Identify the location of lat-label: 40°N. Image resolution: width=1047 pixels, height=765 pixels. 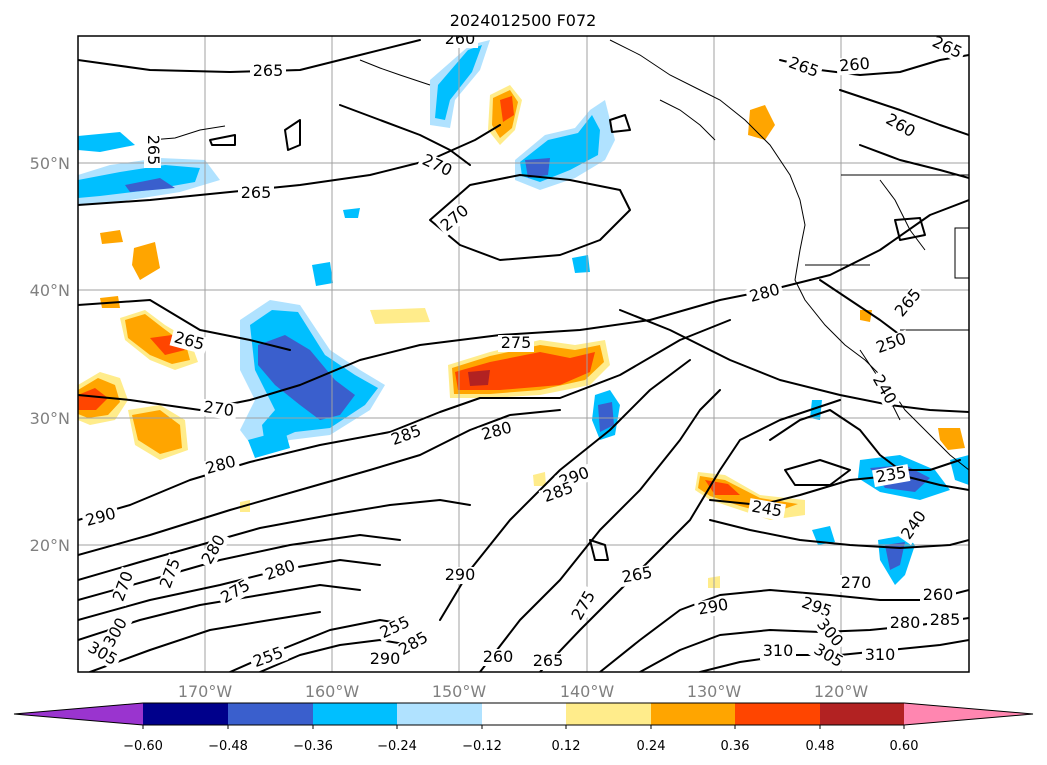
(50, 290).